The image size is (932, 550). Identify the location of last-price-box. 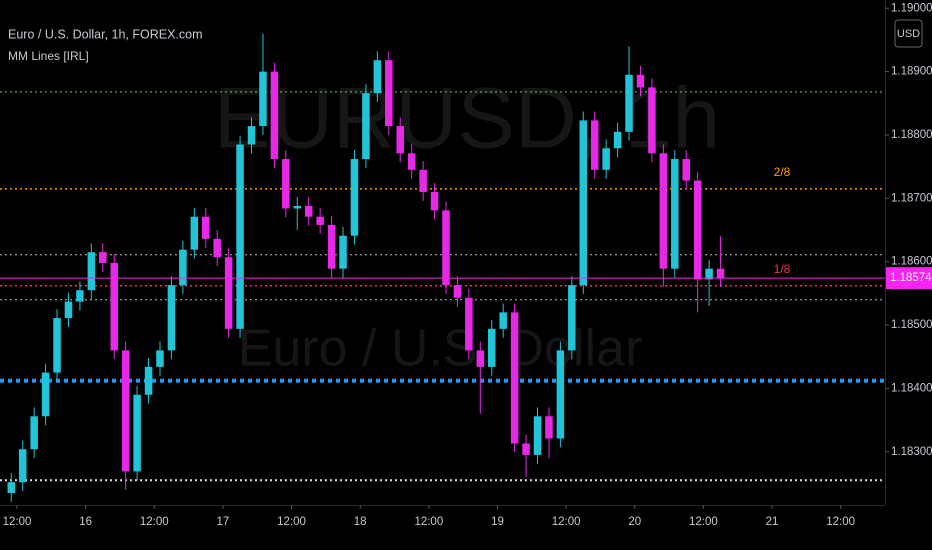
(909, 278).